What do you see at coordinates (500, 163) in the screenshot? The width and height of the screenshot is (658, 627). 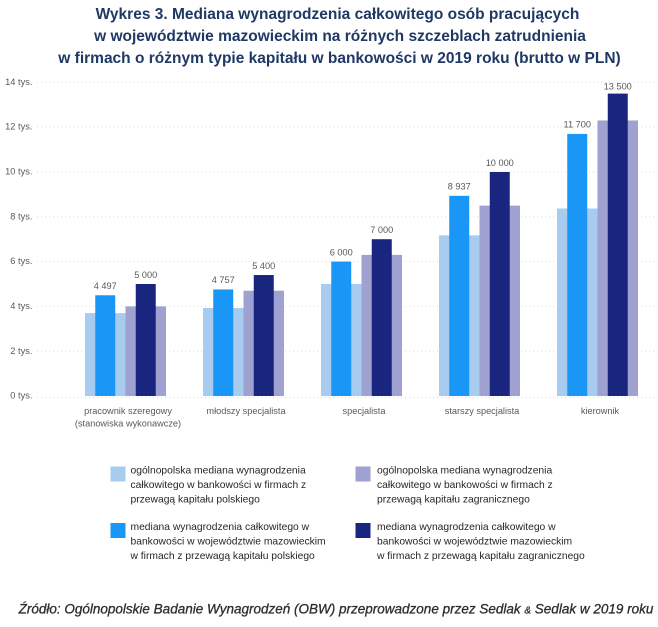 I see `svg-text: 10 000` at bounding box center [500, 163].